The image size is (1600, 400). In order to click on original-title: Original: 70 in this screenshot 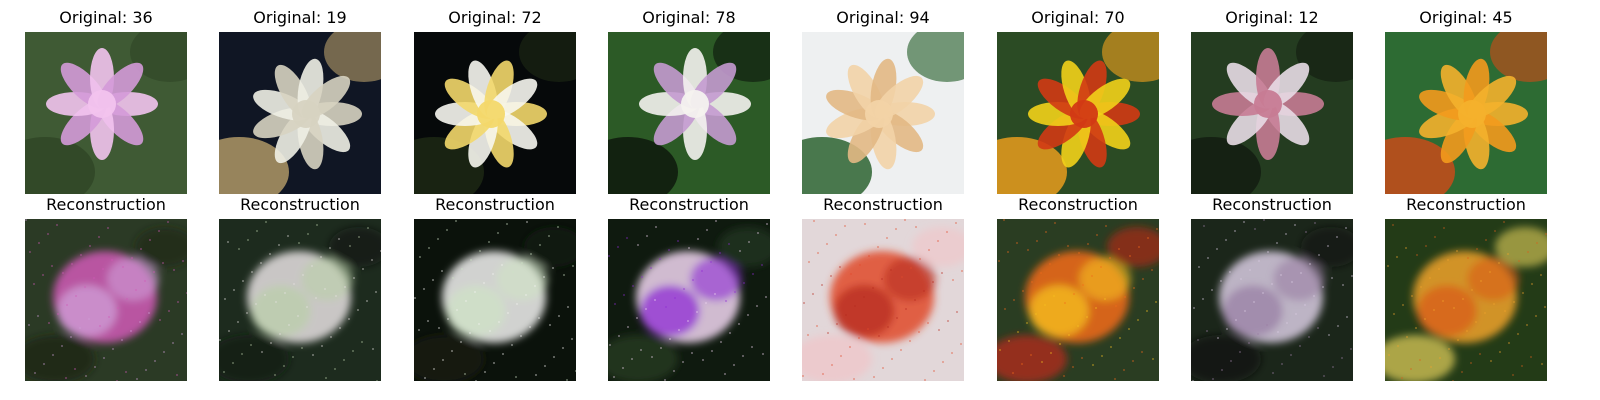, I will do `click(1078, 17)`.